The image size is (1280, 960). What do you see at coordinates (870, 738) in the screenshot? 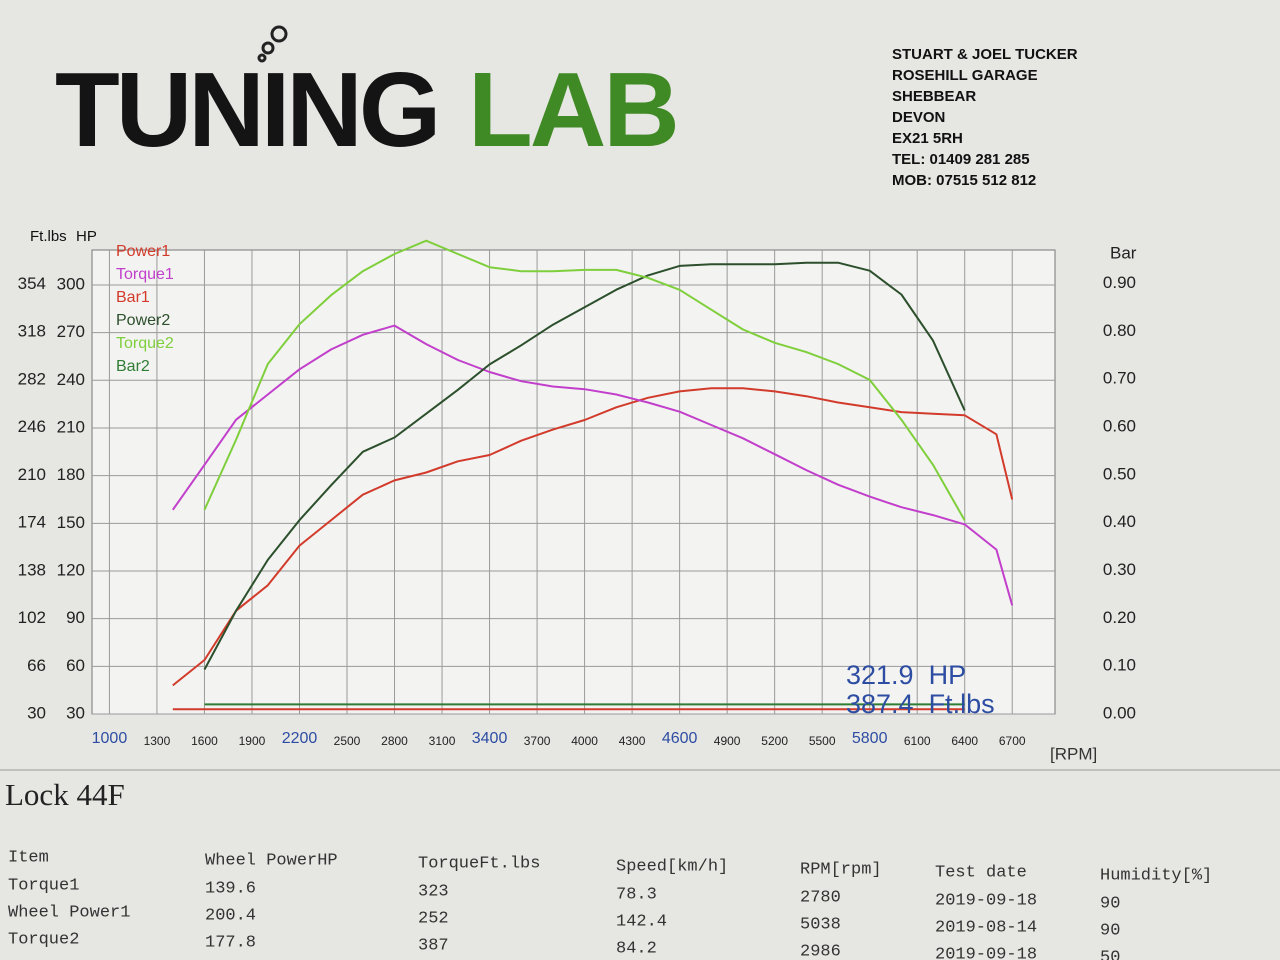
I see `x-tick-label: 5800` at bounding box center [870, 738].